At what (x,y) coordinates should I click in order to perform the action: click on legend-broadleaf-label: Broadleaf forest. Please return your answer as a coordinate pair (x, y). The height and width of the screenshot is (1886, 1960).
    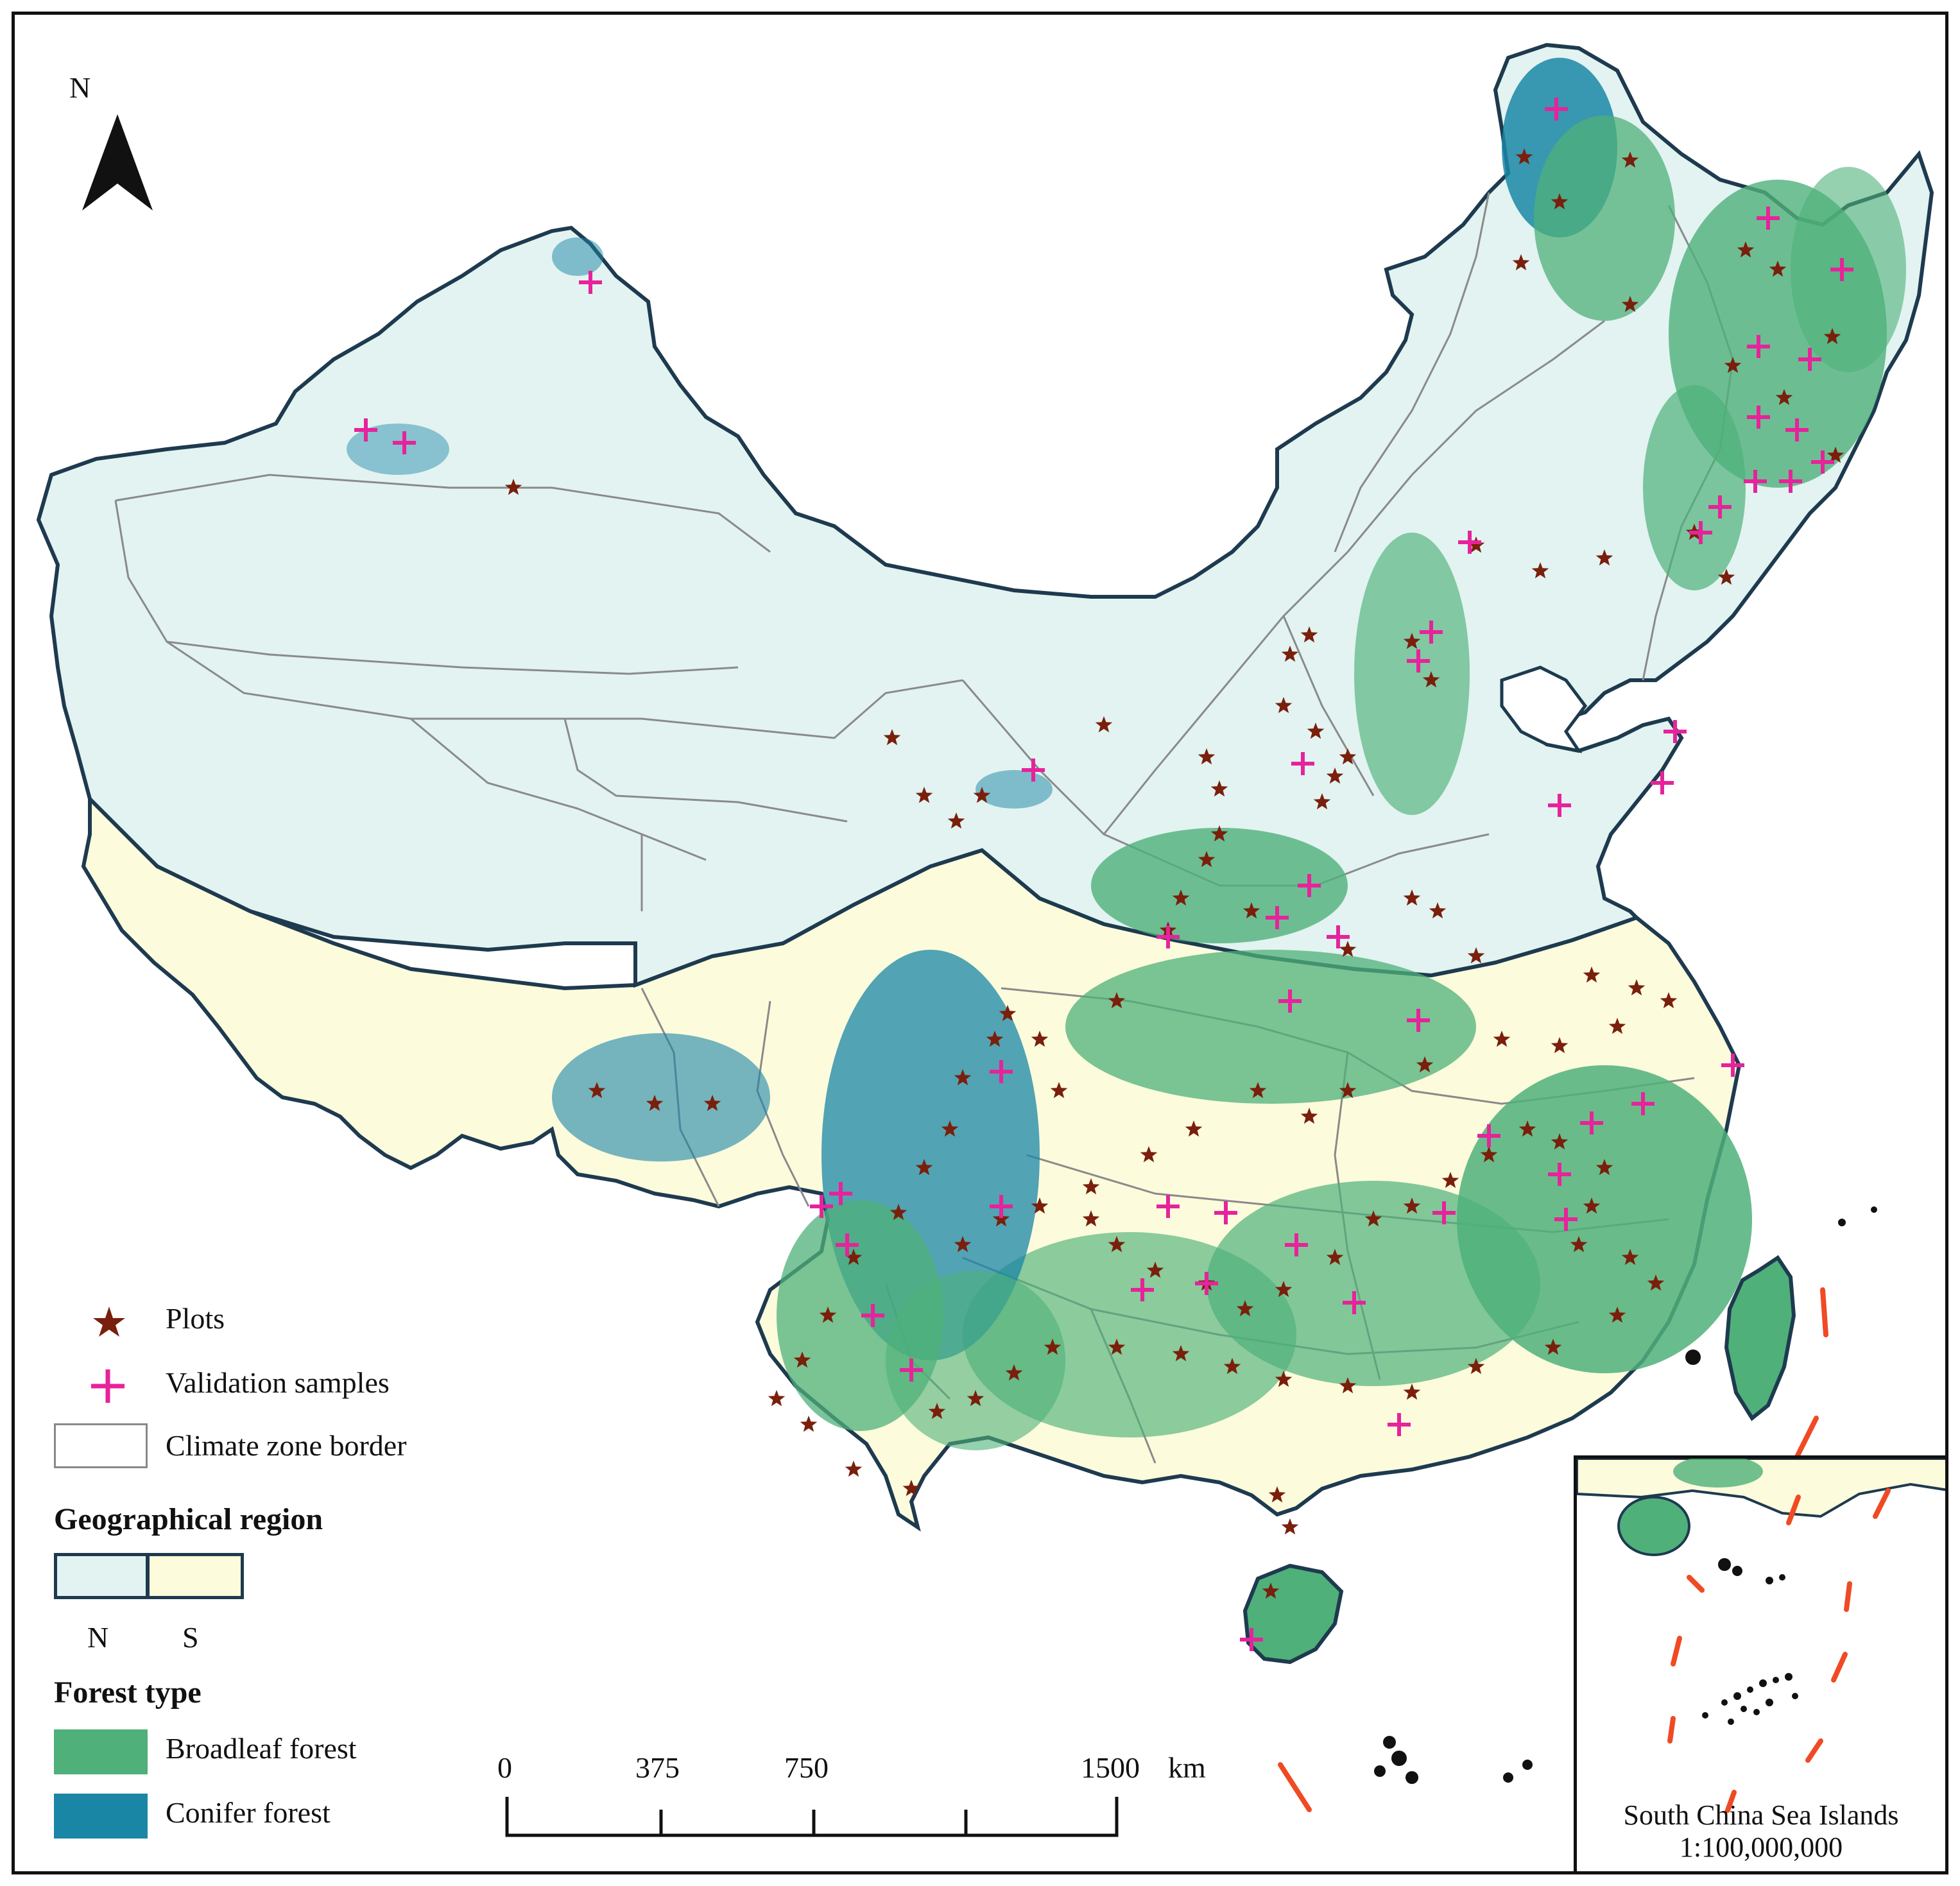
    Looking at the image, I should click on (261, 1748).